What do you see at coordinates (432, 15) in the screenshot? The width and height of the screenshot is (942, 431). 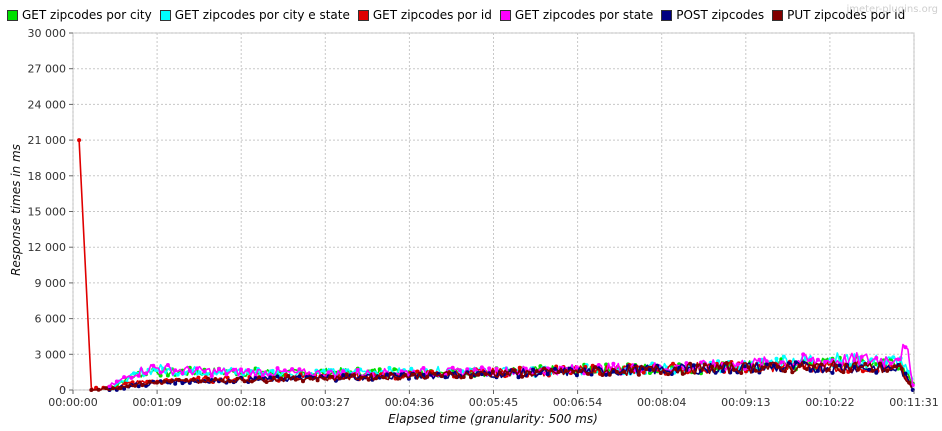 I see `legend-label: GET zipcodes por id` at bounding box center [432, 15].